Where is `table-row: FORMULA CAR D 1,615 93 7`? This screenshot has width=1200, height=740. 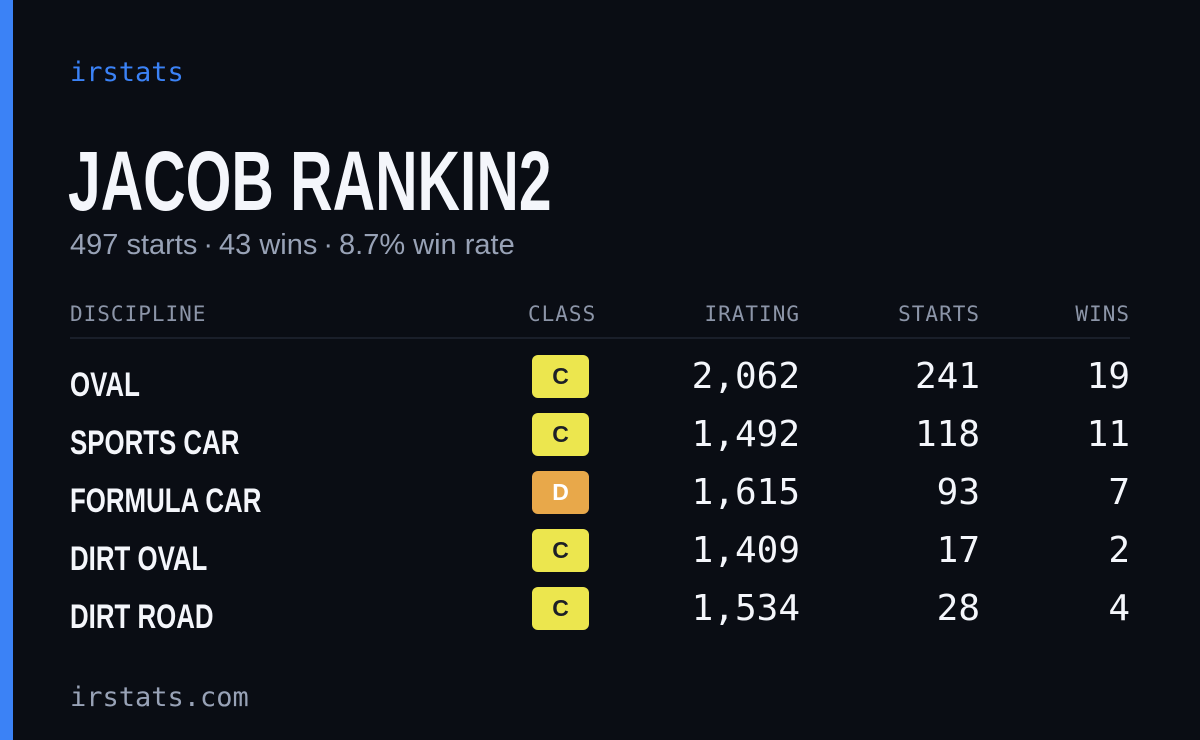
table-row: FORMULA CAR D 1,615 93 7 is located at coordinates (600, 500).